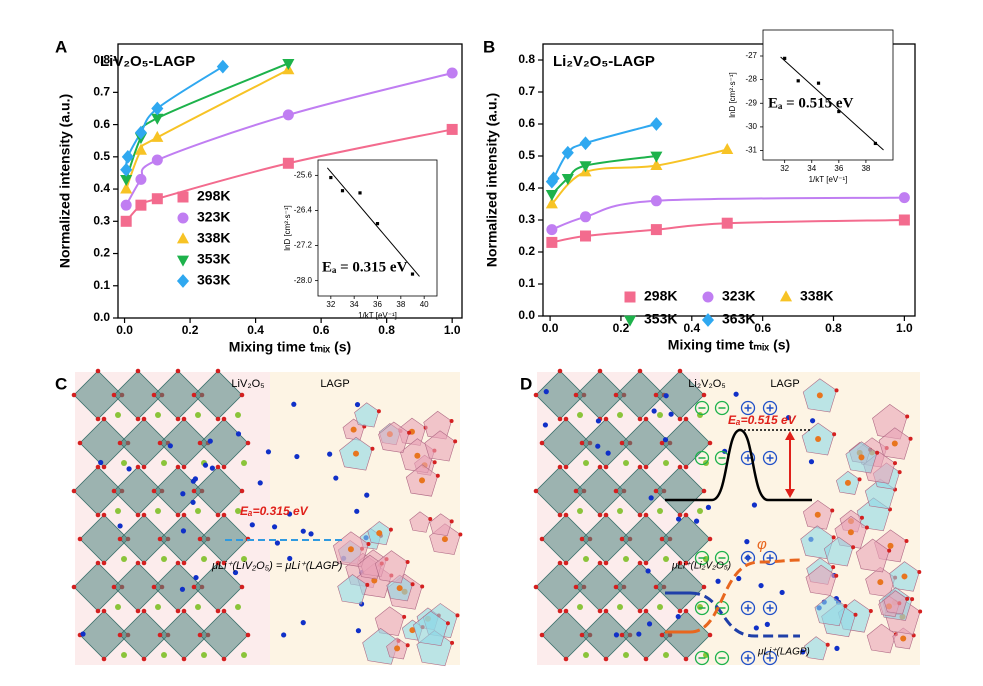 The height and width of the screenshot is (686, 983). Describe the element at coordinates (816, 296) in the screenshot. I see `legend-label: 338K` at that location.